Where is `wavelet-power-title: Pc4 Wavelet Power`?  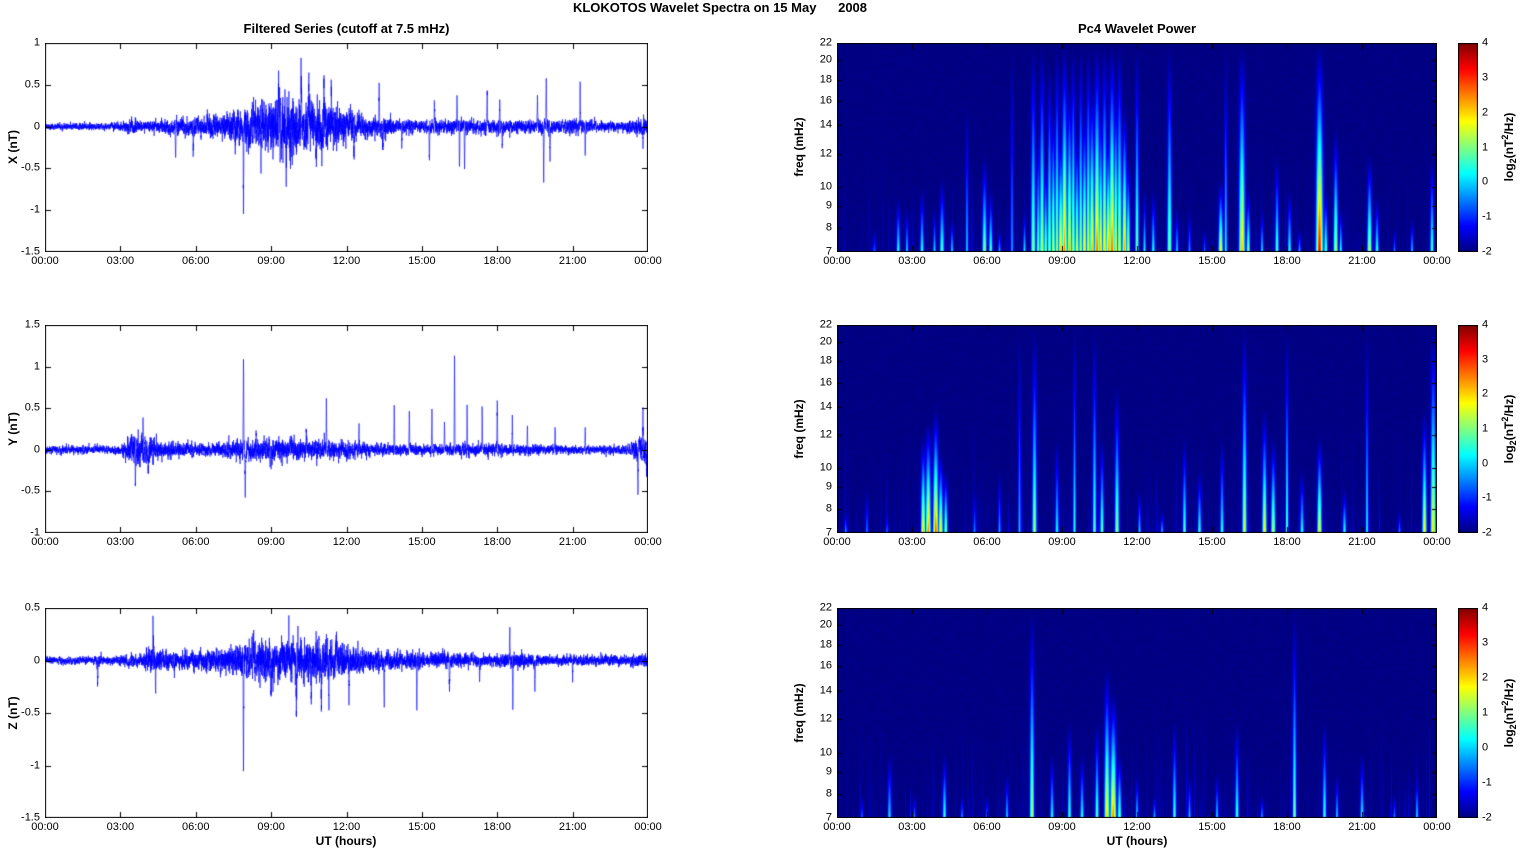 wavelet-power-title: Pc4 Wavelet Power is located at coordinates (1136, 28).